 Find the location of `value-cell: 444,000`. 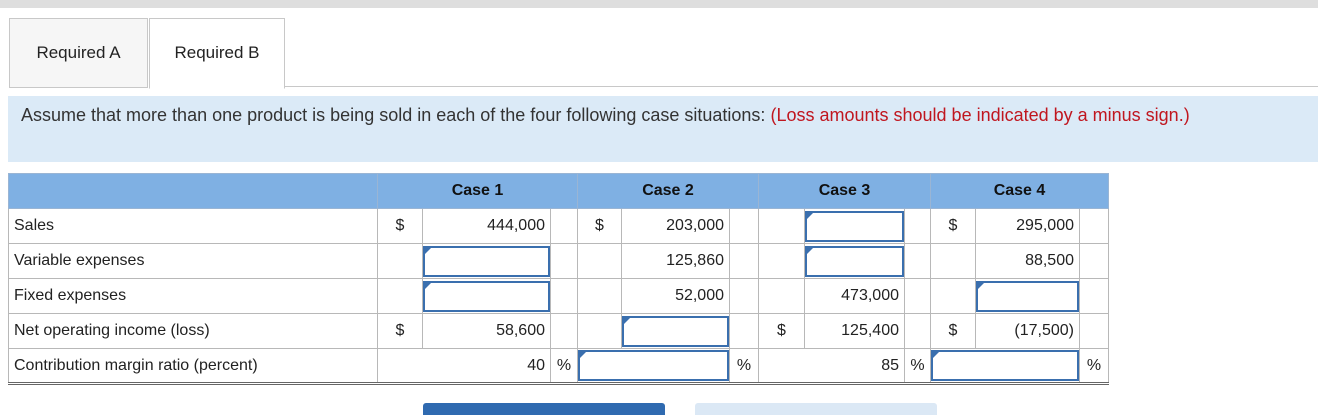

value-cell: 444,000 is located at coordinates (486, 226).